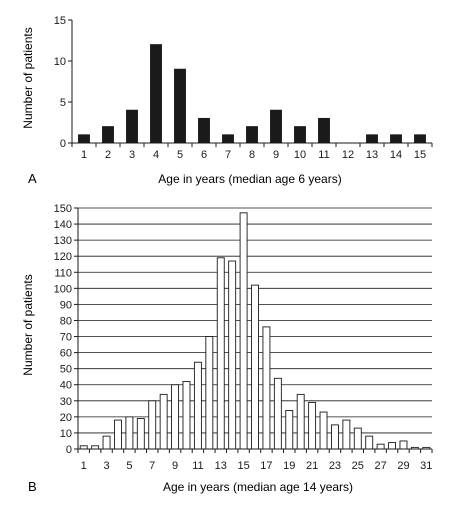 This screenshot has height=505, width=456. Describe the element at coordinates (300, 155) in the screenshot. I see `panel-a-x-tick-label-10: 10` at that location.